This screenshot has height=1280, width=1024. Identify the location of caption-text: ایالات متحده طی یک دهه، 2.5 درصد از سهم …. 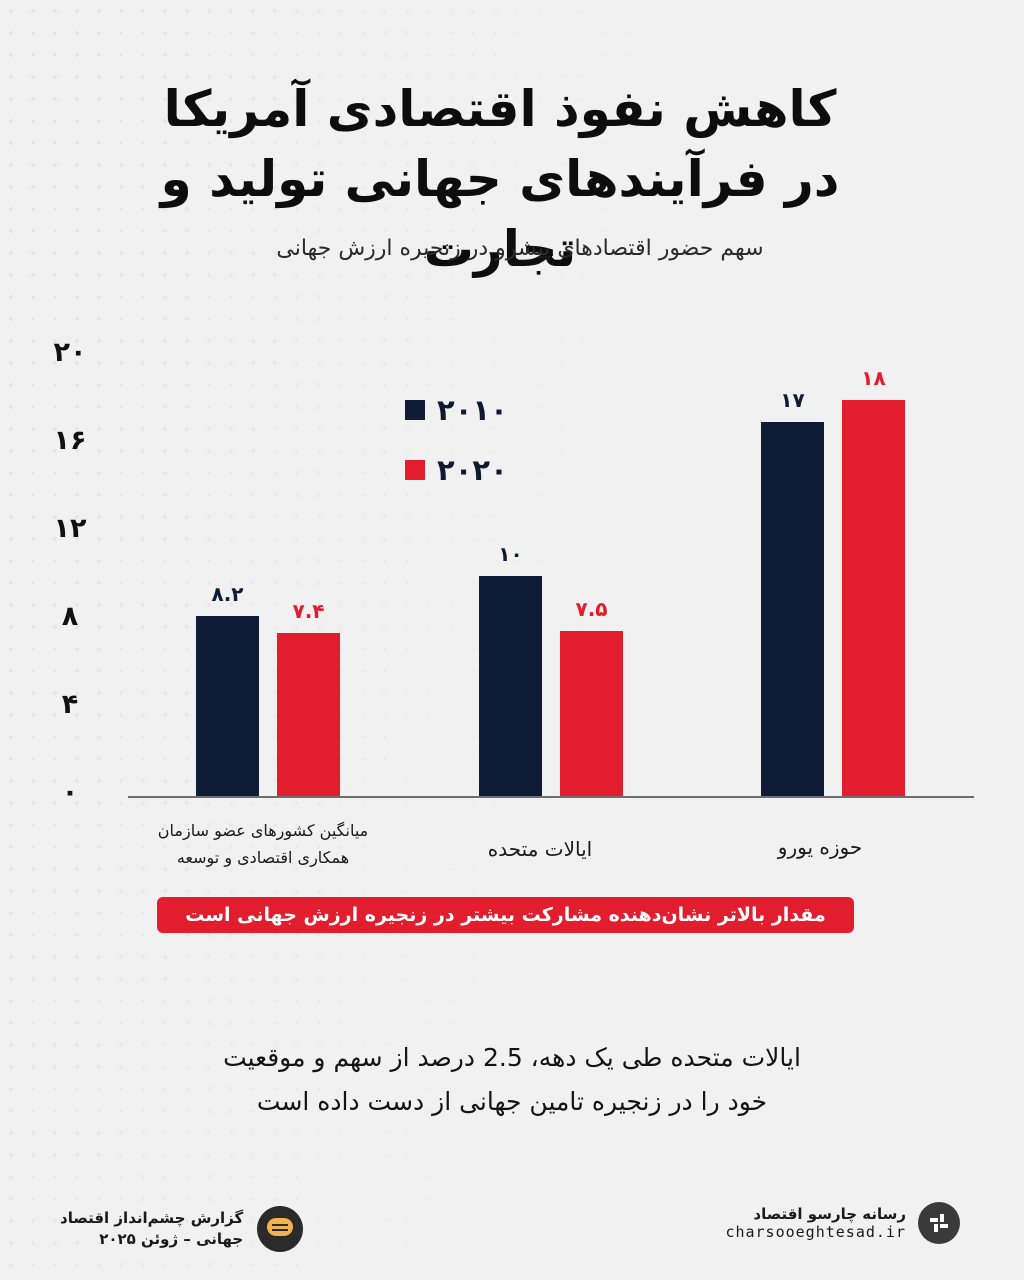
(512, 1080).